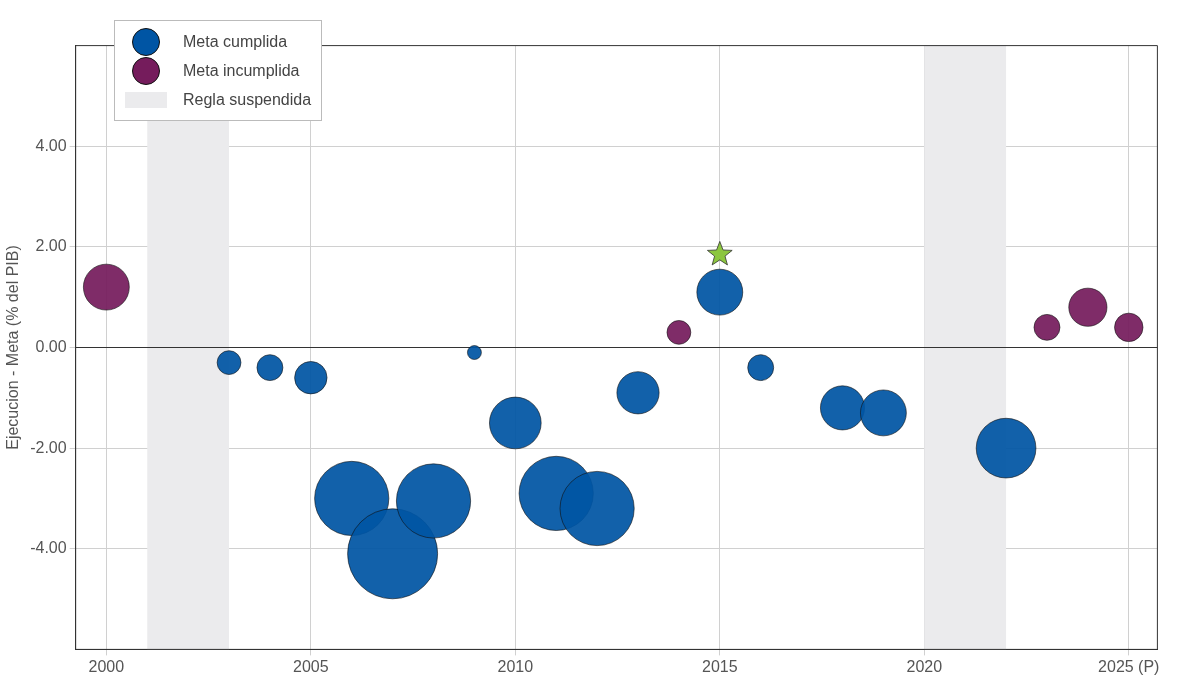  What do you see at coordinates (48, 548) in the screenshot?
I see `y-tick-label: -4.00` at bounding box center [48, 548].